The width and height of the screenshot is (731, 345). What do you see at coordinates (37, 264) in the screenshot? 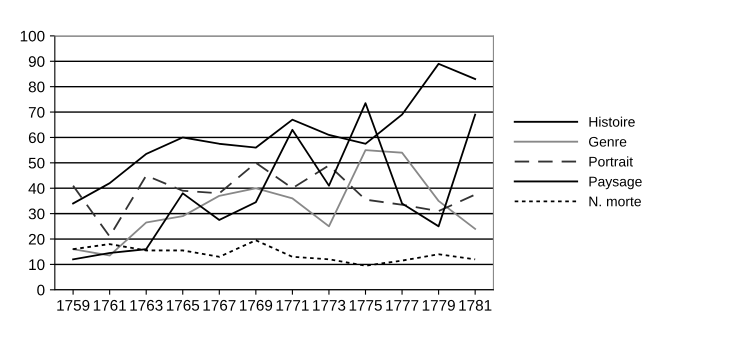
I see `y-tick-label: 10` at bounding box center [37, 264].